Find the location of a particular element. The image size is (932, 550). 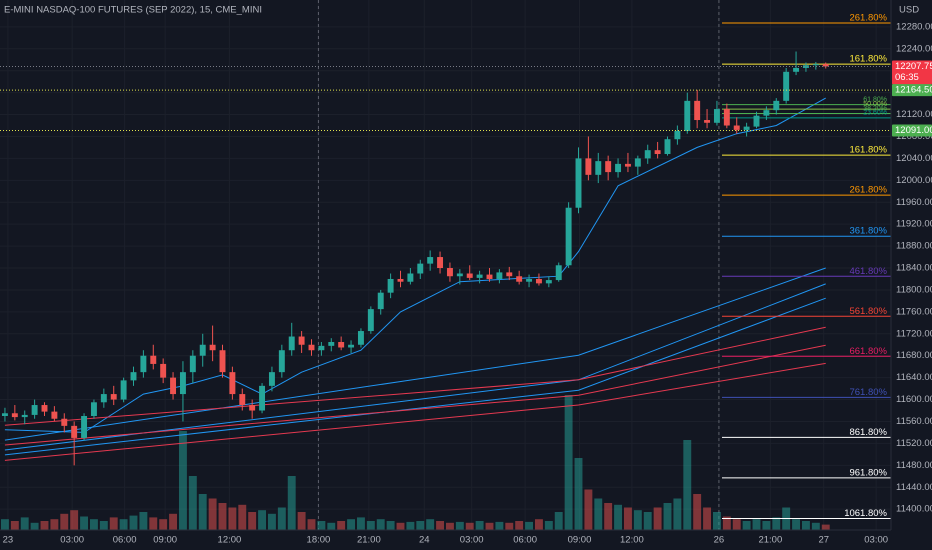

y-tick-label: 11480.00 is located at coordinates (914, 465).